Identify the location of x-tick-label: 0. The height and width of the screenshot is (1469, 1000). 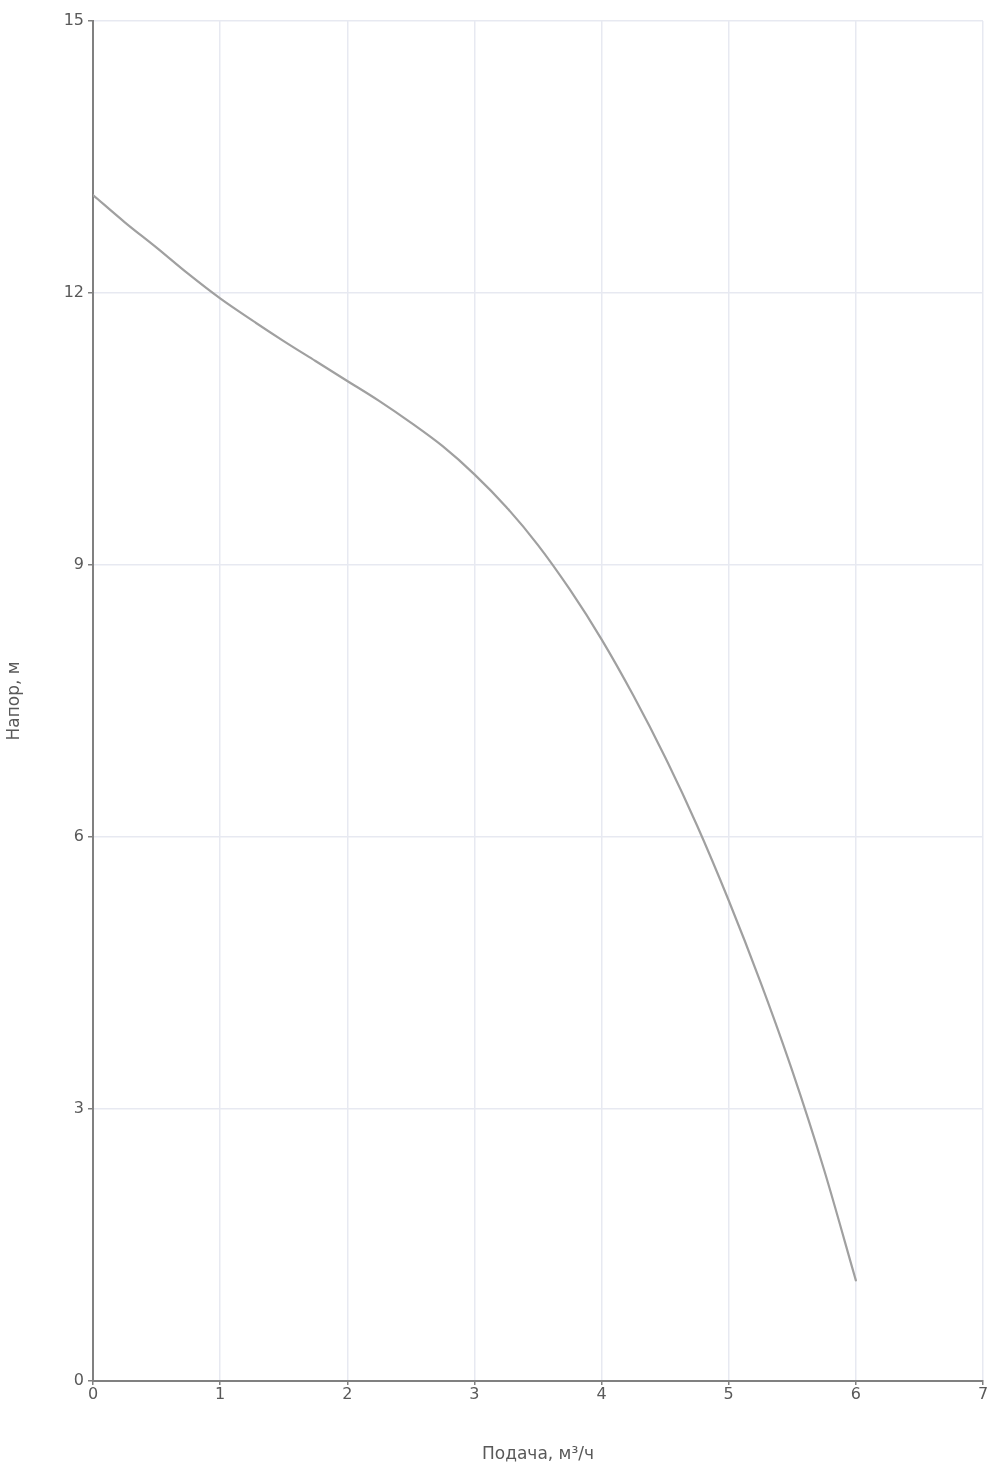
(93, 1393).